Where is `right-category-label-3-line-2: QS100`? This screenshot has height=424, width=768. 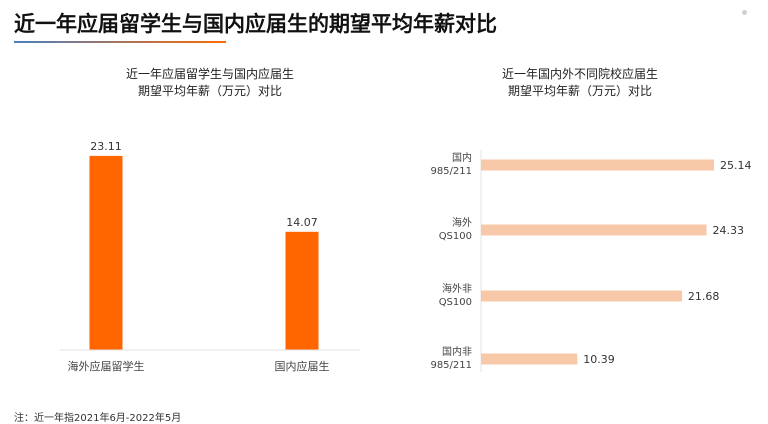
right-category-label-3-line-2: QS100 is located at coordinates (455, 302).